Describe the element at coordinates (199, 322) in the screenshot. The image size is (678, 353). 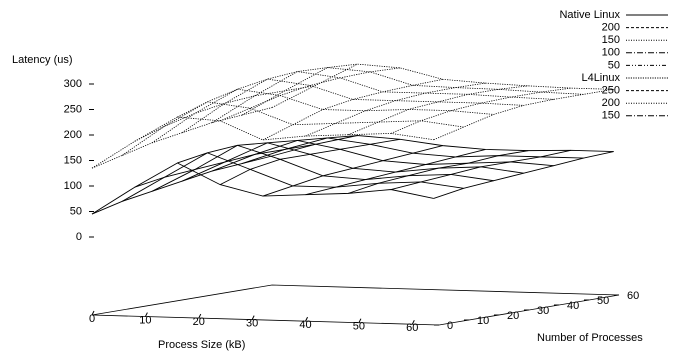
I see `x-tick-label: 20` at that location.